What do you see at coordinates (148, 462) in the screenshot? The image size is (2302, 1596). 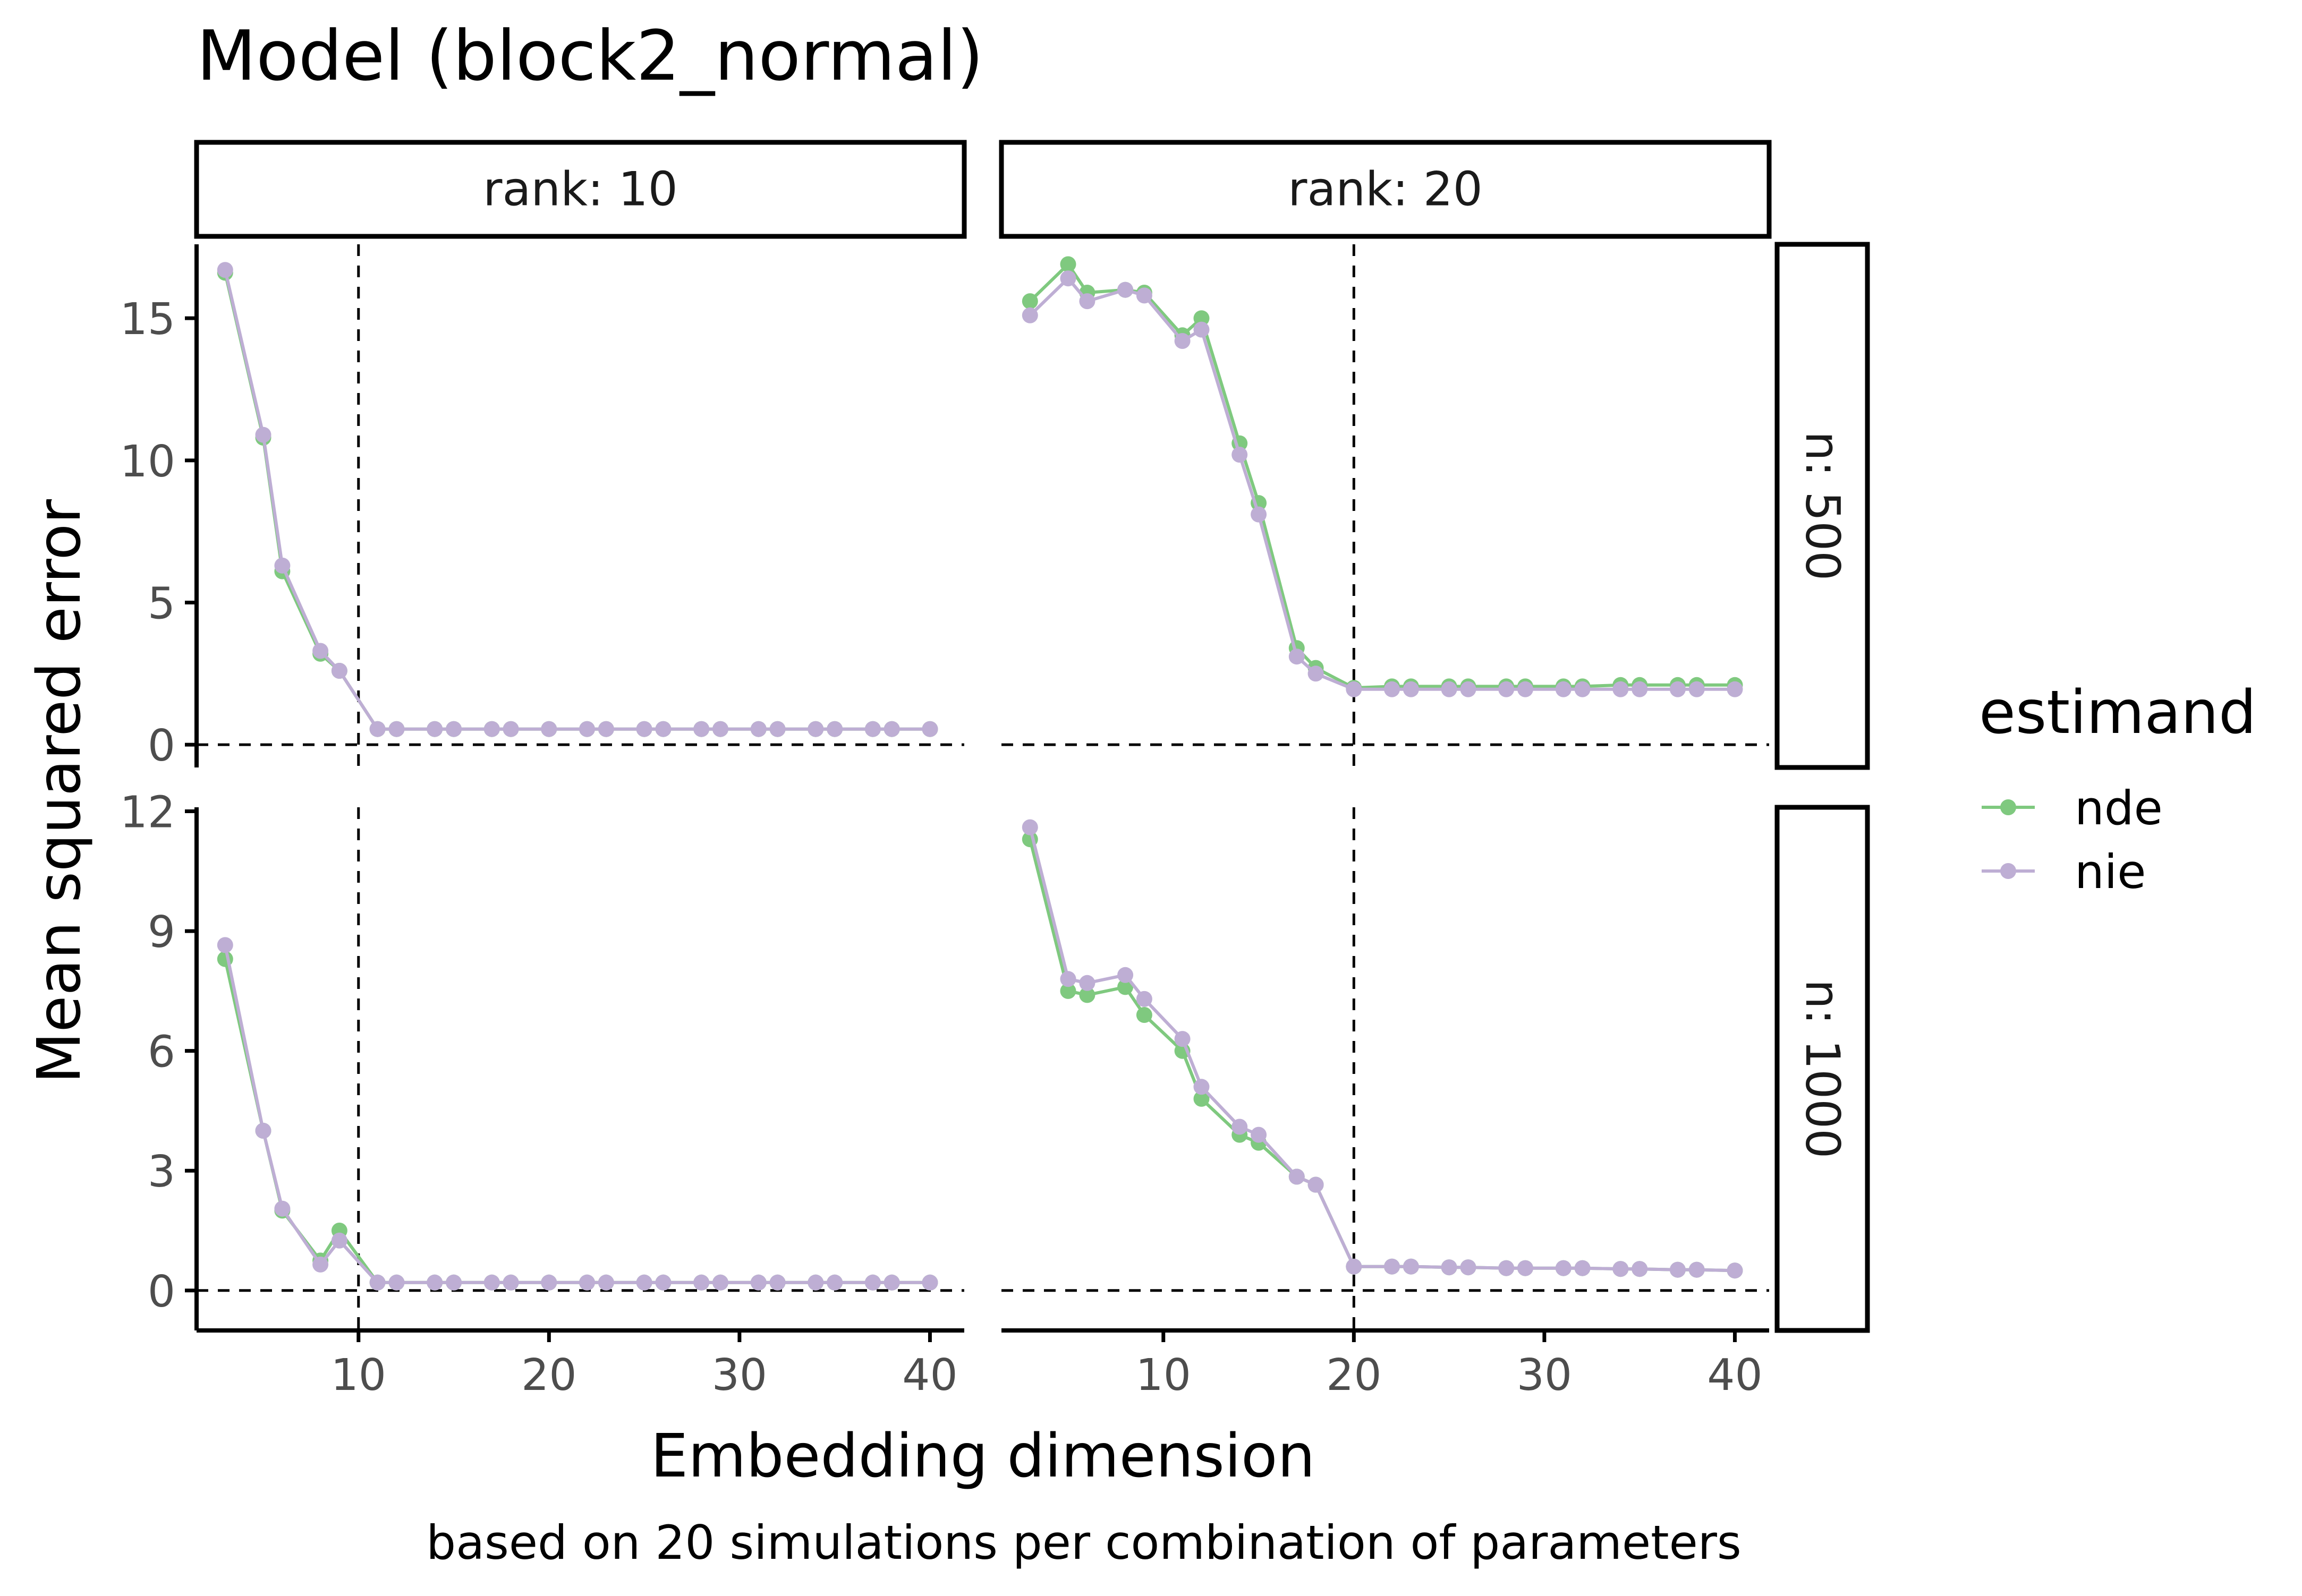 I see `y-tick-label: 10` at bounding box center [148, 462].